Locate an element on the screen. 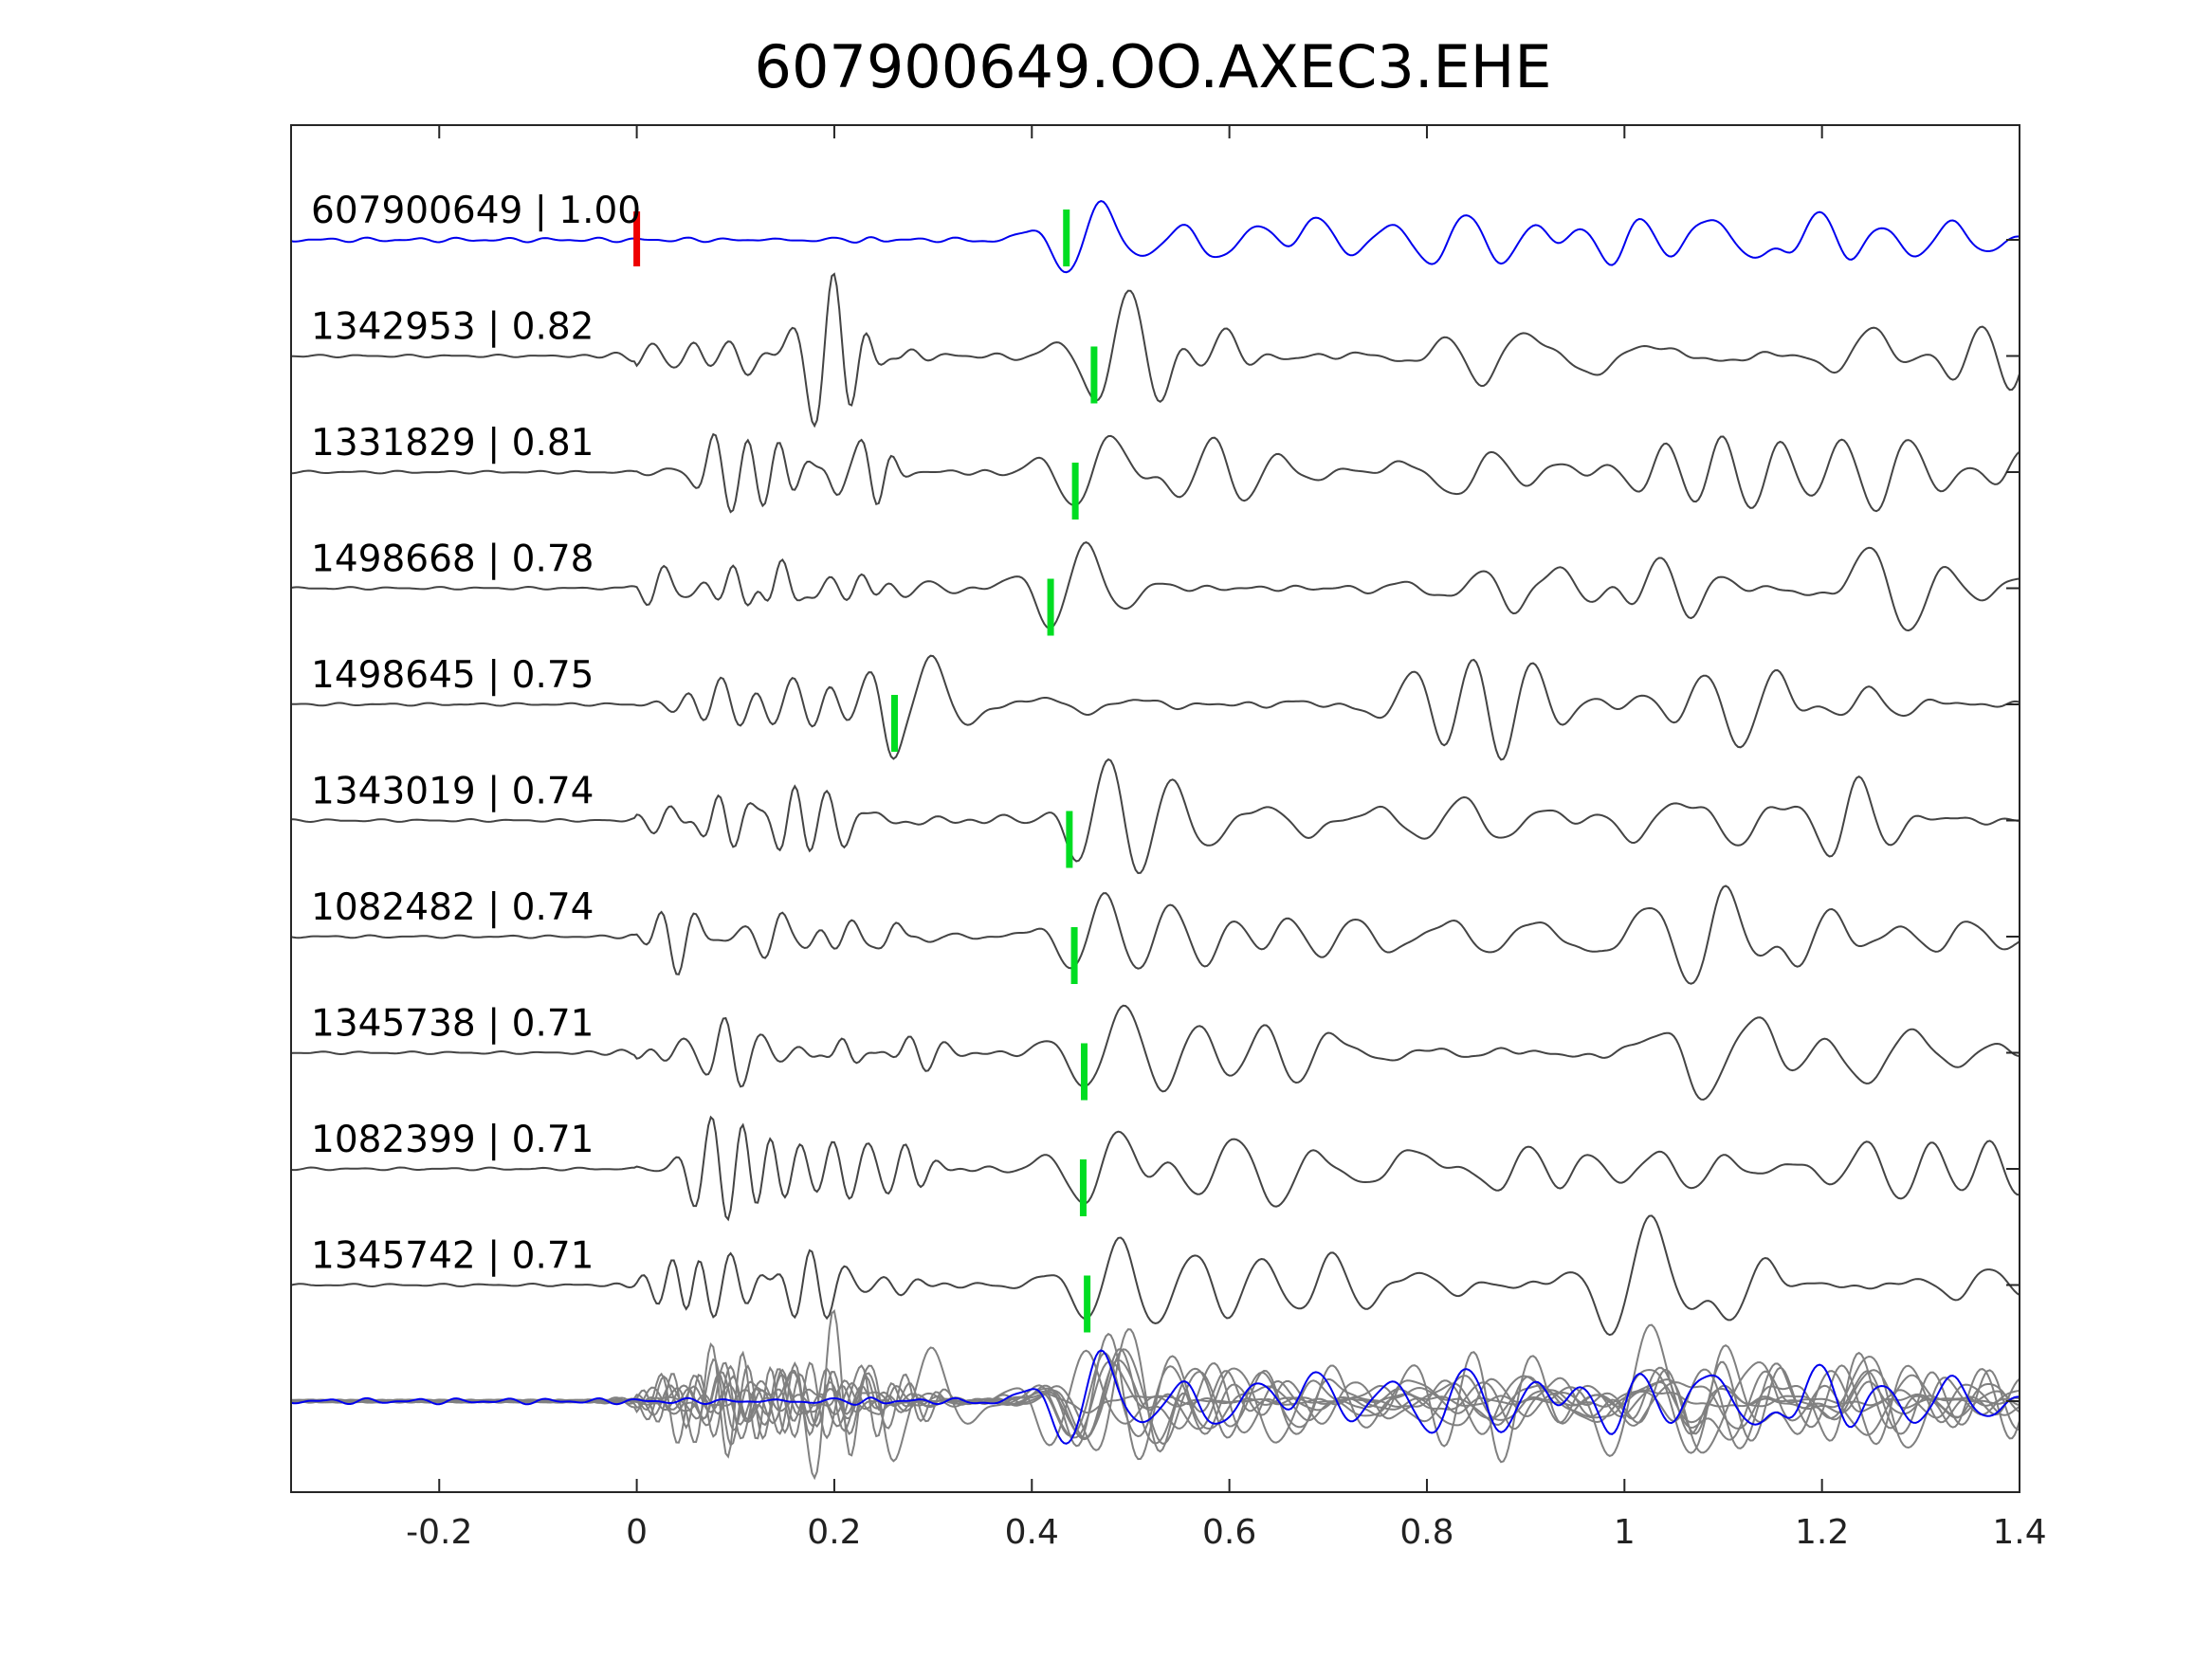 This screenshot has width=2212, height=1659. trace-label: 1345742 | 0.71 is located at coordinates (452, 1256).